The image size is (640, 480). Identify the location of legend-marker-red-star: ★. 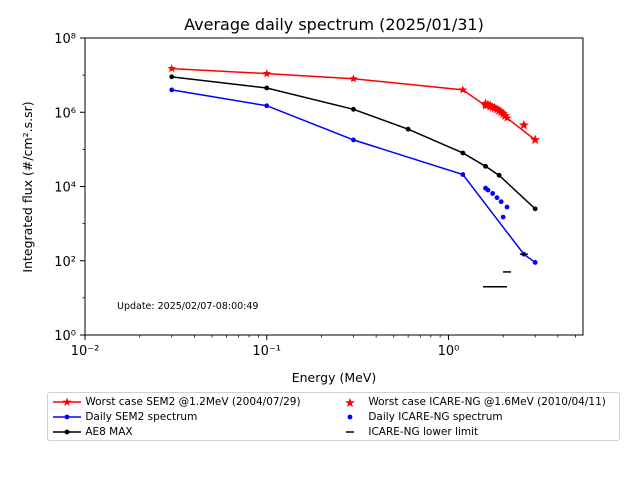
(350, 403).